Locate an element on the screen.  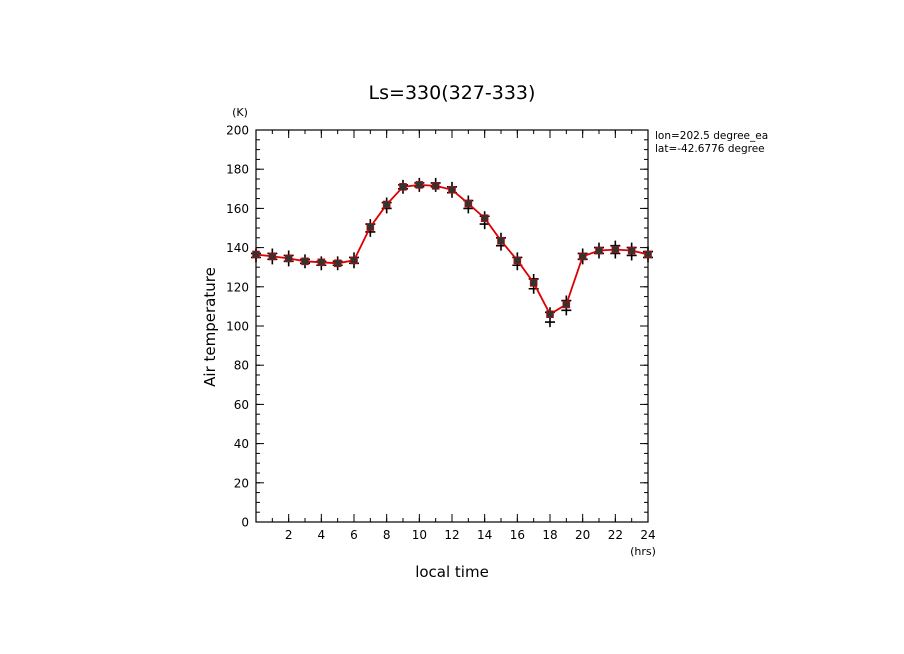
y-tick-label: 60 is located at coordinates (241, 405).